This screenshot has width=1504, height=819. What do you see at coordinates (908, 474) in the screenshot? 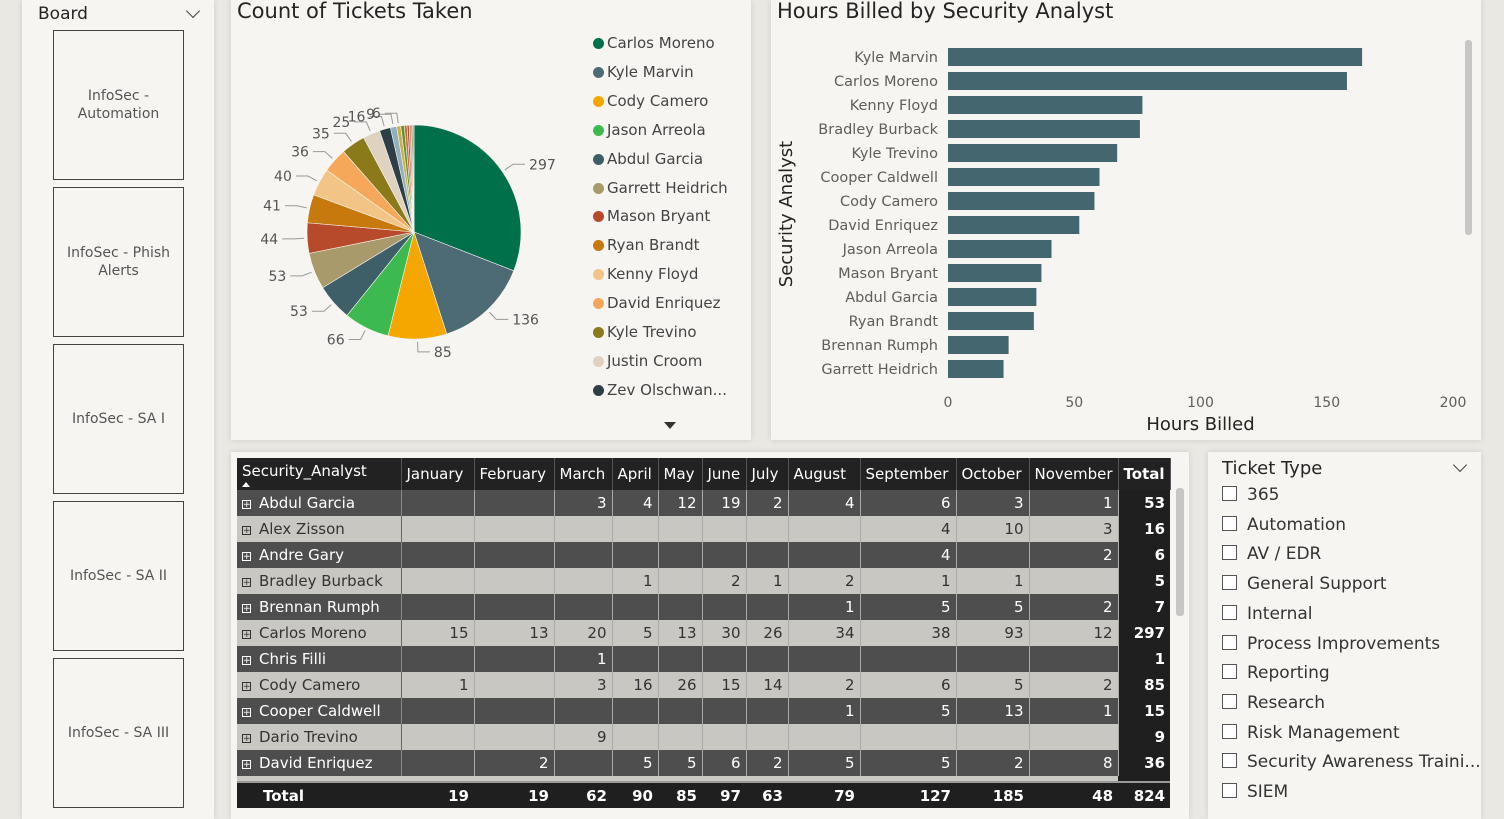
I see `column-header: September` at bounding box center [908, 474].